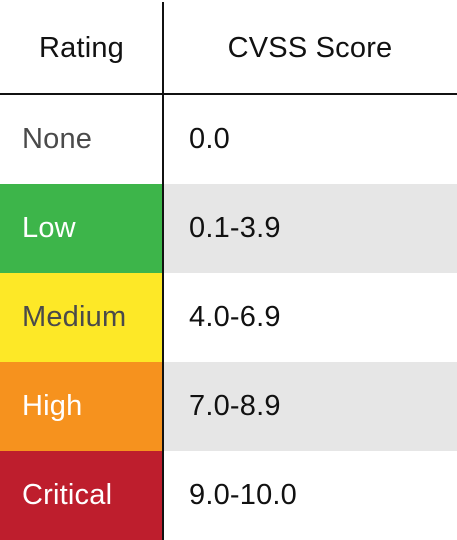  I want to click on score-cell-low: 0.1-3.9, so click(310, 228).